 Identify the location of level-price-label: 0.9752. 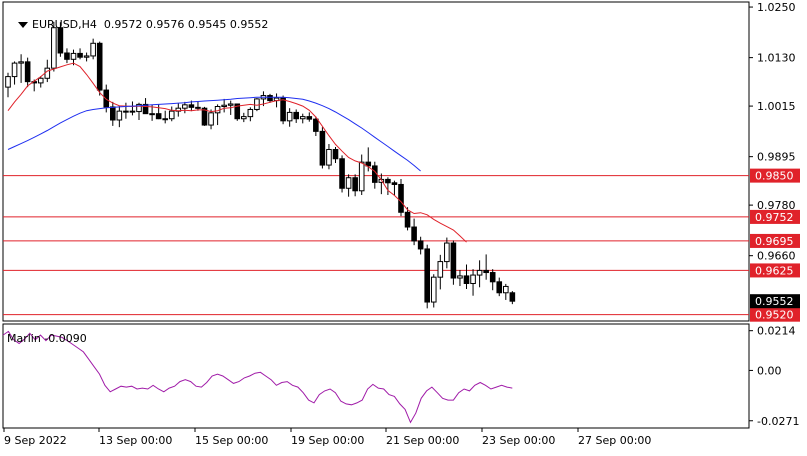
(774, 217).